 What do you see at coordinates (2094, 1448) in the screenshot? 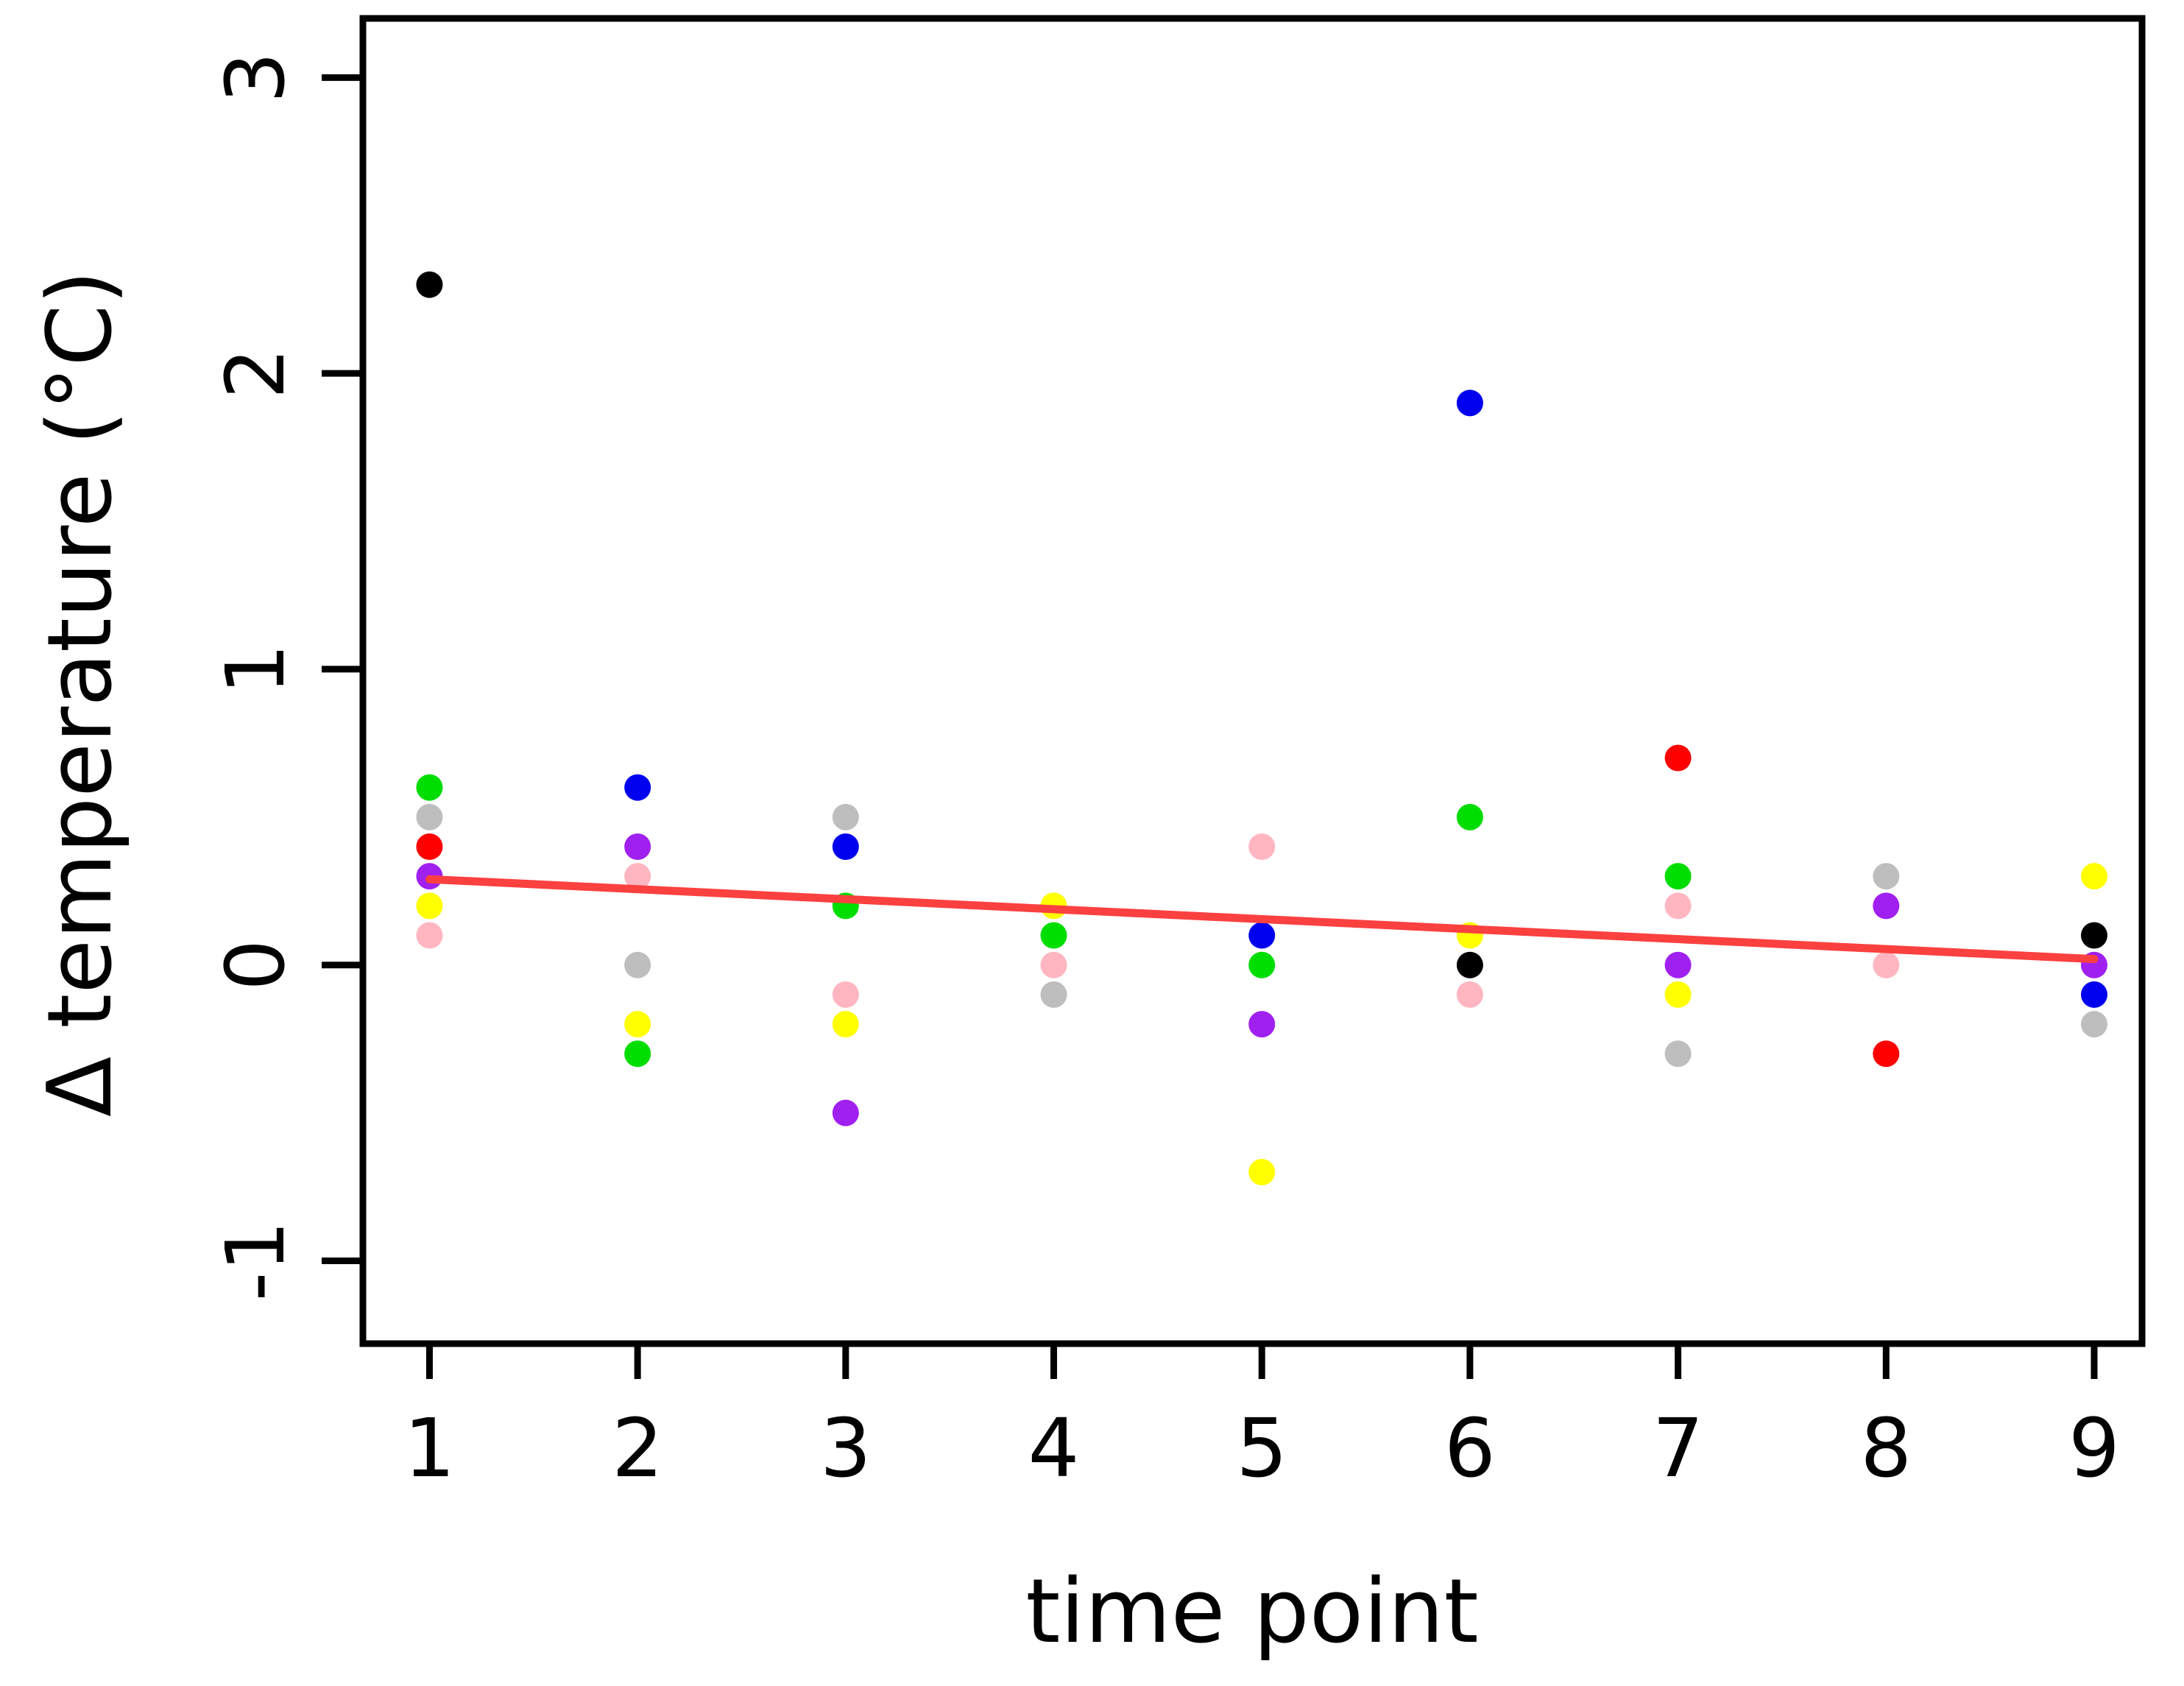
I see `x-tick-label: 9` at bounding box center [2094, 1448].